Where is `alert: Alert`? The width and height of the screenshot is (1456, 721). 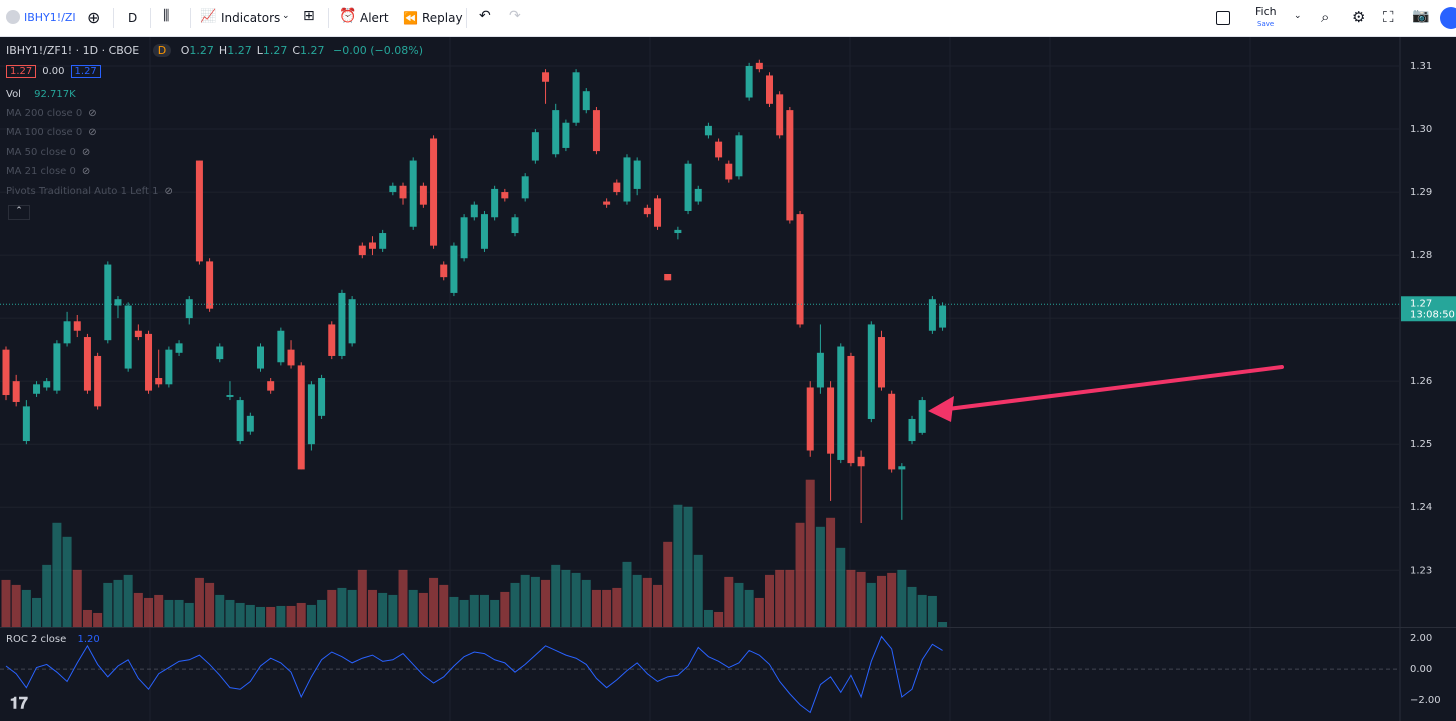
alert: Alert is located at coordinates (374, 18).